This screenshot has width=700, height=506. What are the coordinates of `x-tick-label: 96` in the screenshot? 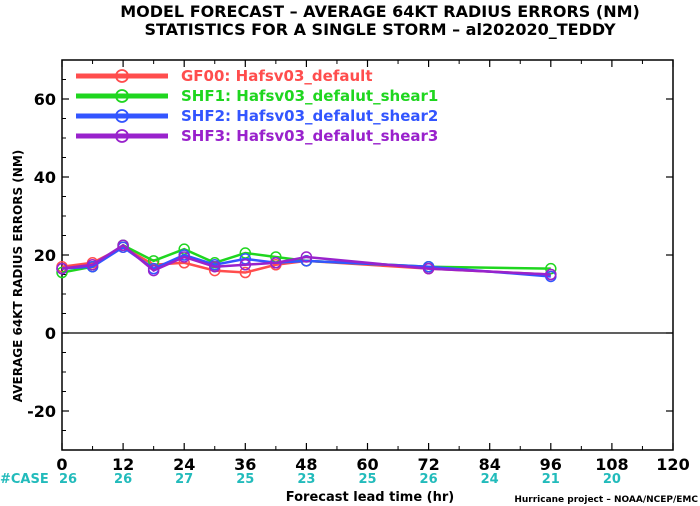 It's located at (551, 464).